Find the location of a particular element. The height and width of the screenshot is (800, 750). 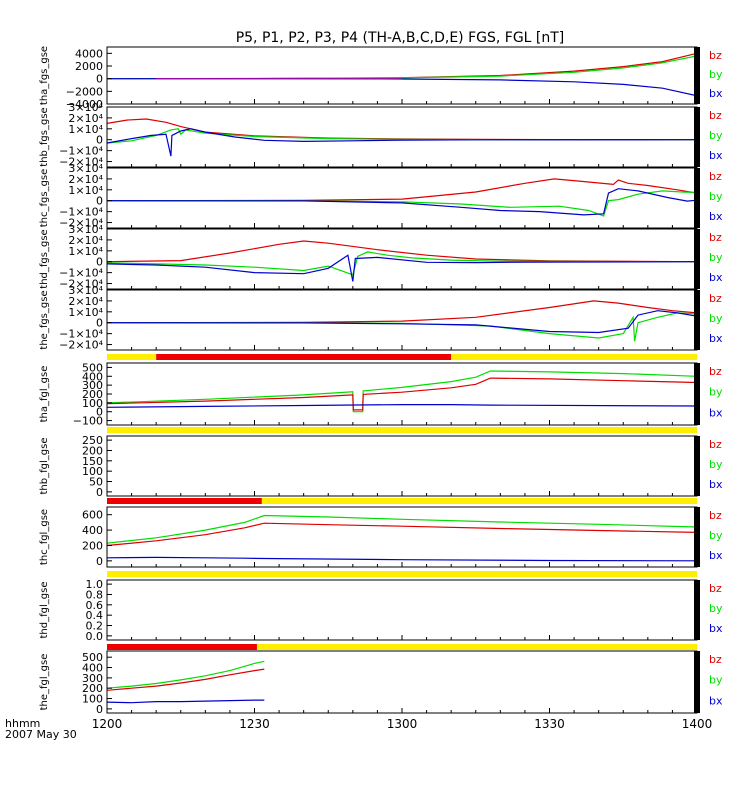

x-tick-label: 1200 is located at coordinates (107, 724).